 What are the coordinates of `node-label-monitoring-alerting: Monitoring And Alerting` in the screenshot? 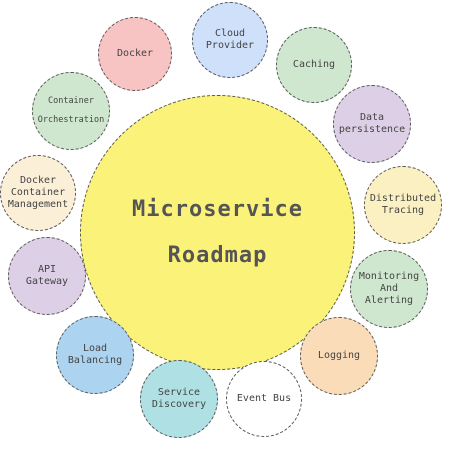 It's located at (389, 288).